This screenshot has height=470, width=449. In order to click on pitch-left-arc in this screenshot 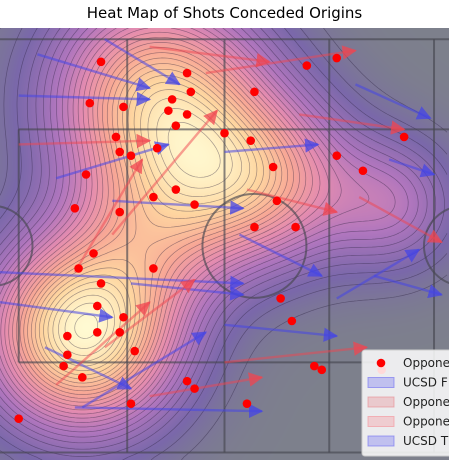, I will do `click(17, 246)`.